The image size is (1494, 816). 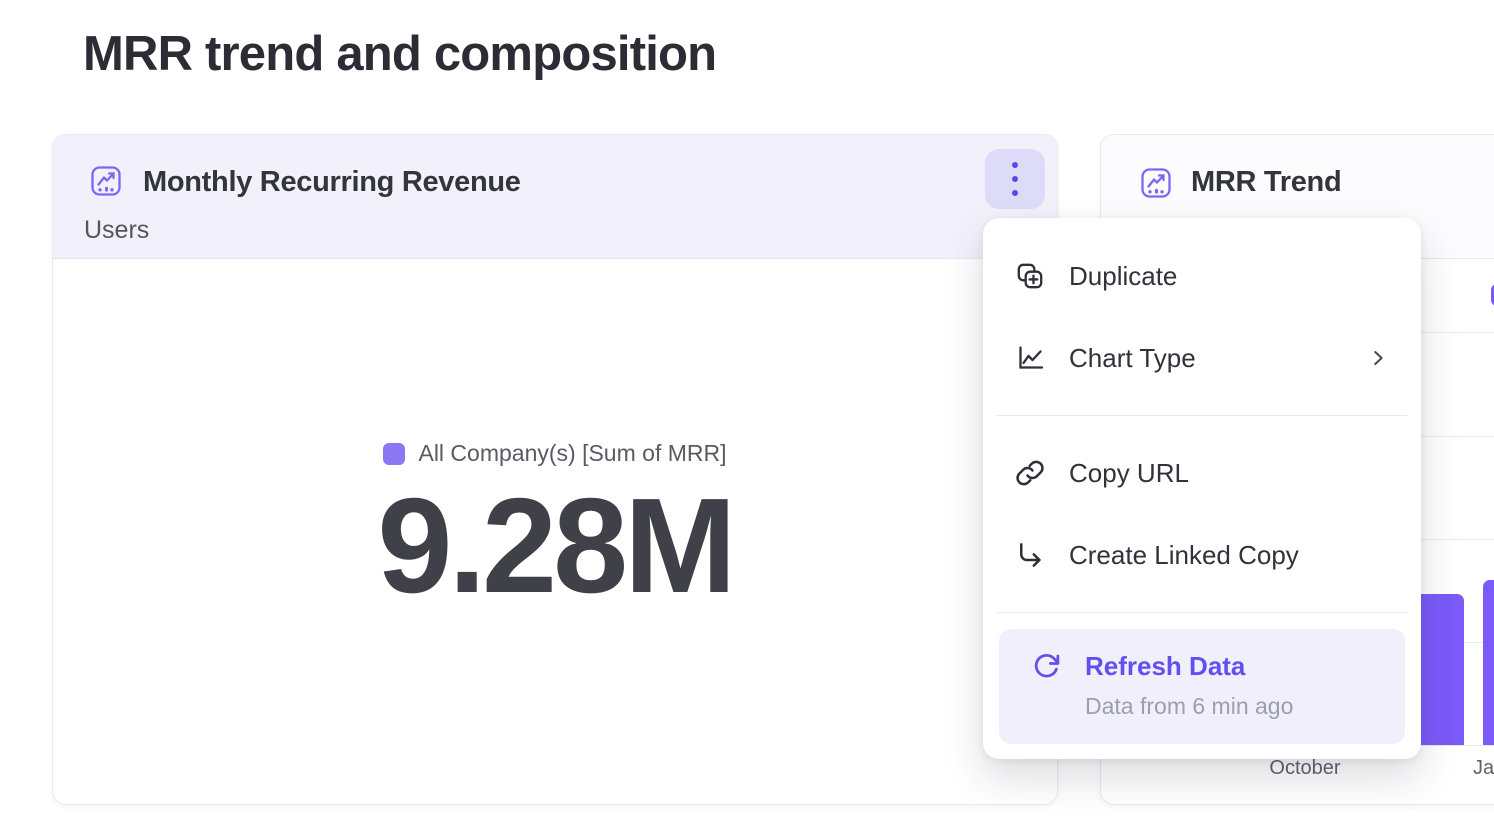 What do you see at coordinates (572, 453) in the screenshot?
I see `legend-label: All Company(s) [Sum of MRR]` at bounding box center [572, 453].